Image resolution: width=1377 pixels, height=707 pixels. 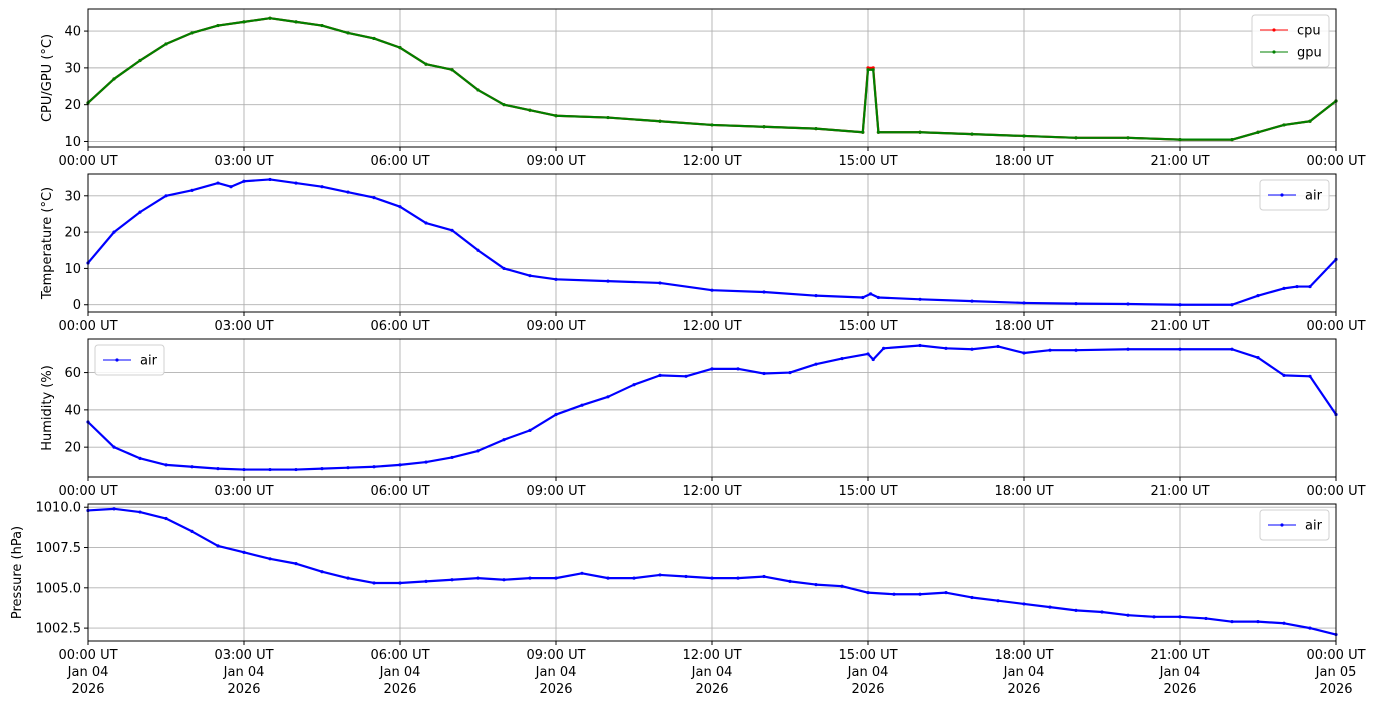 What do you see at coordinates (59, 508) in the screenshot?
I see `y-tick-label: 1010.0` at bounding box center [59, 508].